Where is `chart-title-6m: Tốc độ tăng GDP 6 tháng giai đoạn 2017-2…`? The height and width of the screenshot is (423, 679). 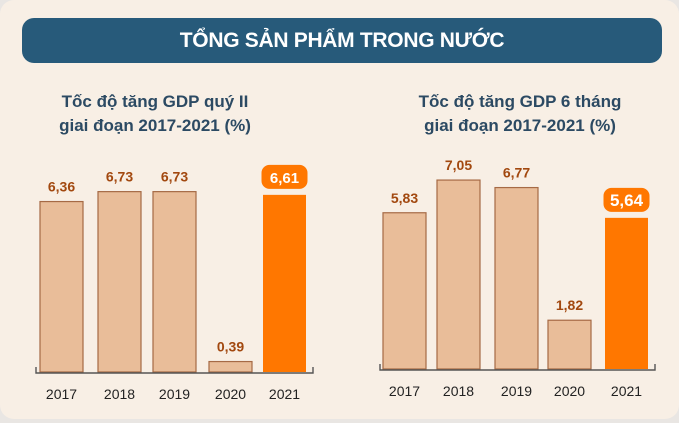 chart-title-6m: Tốc độ tăng GDP 6 tháng giai đoạn 2017-2… is located at coordinates (520, 114).